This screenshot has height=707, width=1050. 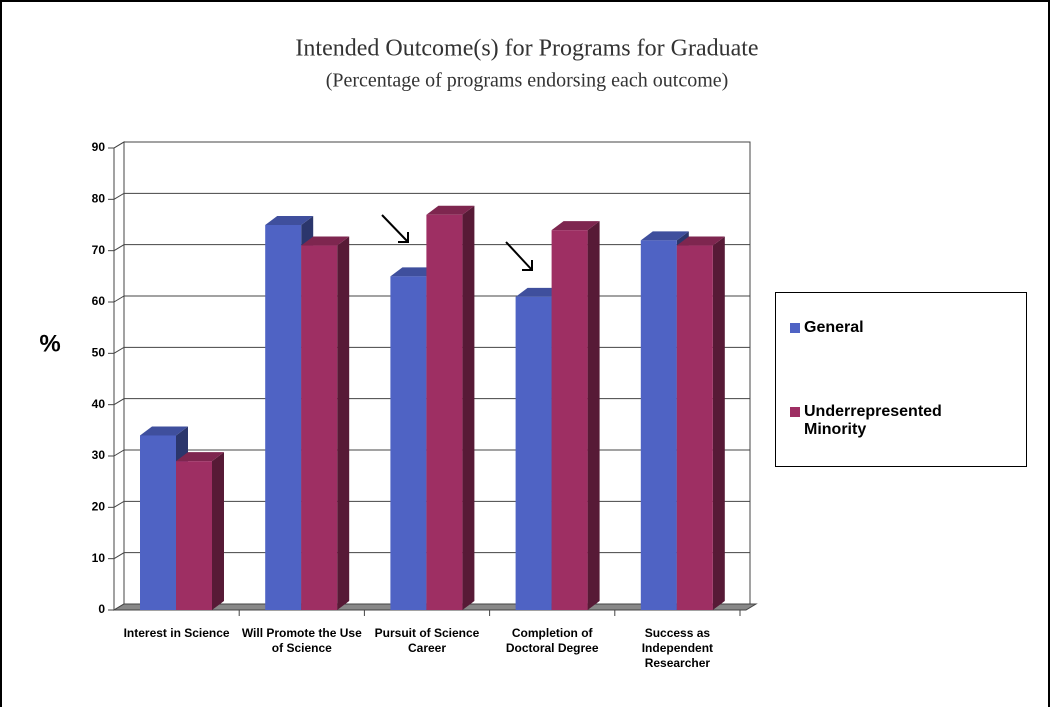 I want to click on y-tick-label: 90, so click(x=99, y=147).